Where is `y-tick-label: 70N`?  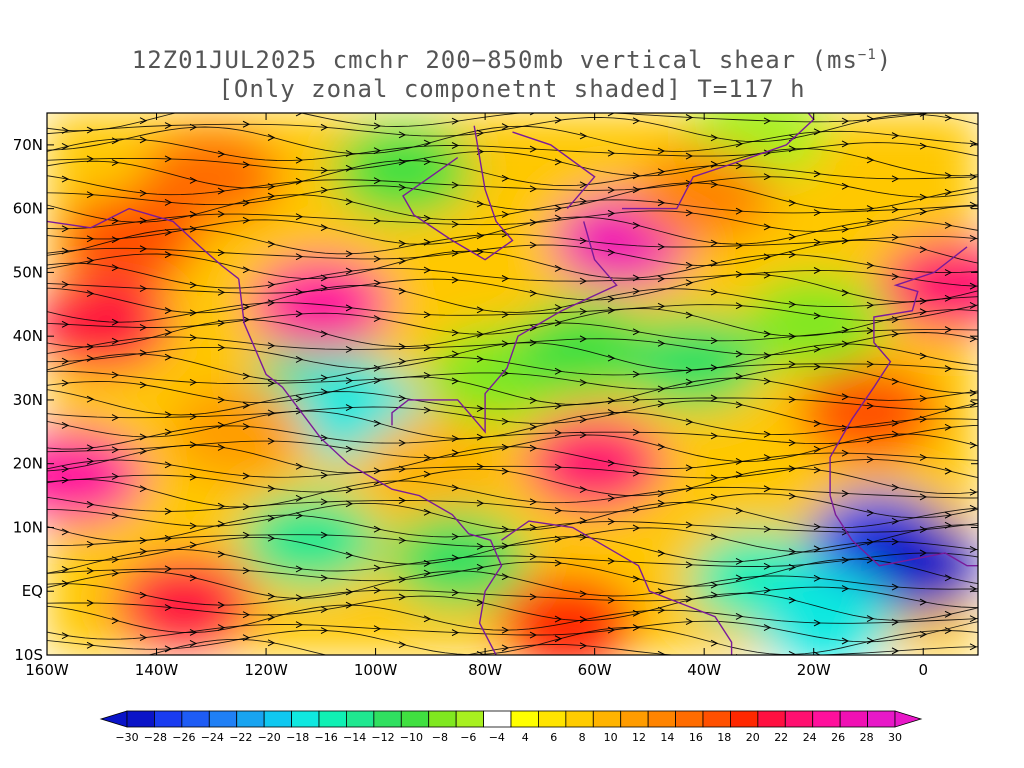
y-tick-label: 70N is located at coordinates (28, 145).